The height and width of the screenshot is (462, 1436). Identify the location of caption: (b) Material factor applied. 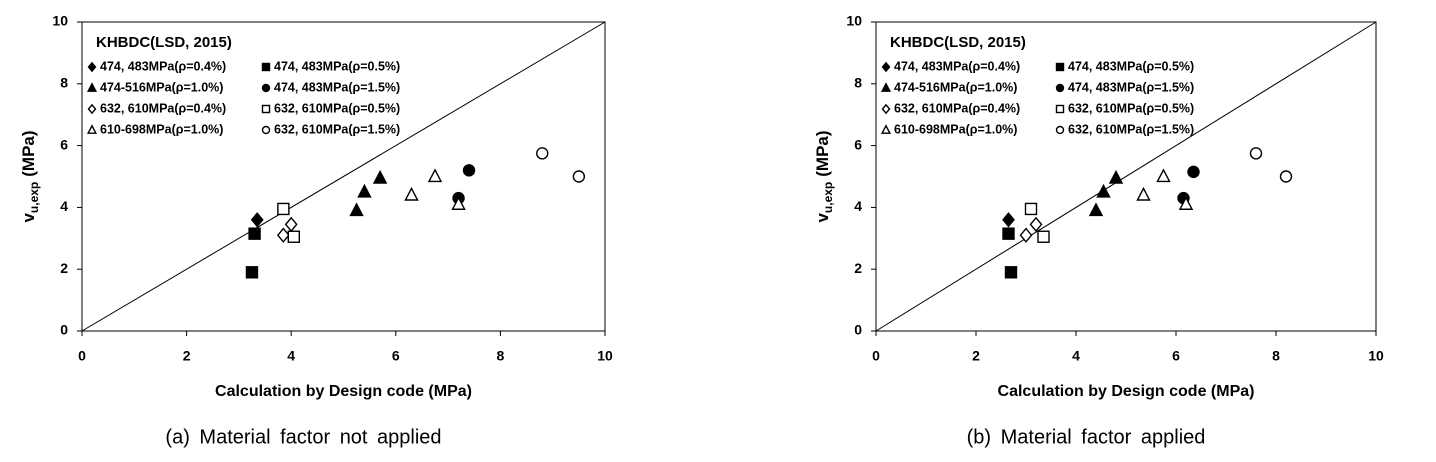
(1086, 437).